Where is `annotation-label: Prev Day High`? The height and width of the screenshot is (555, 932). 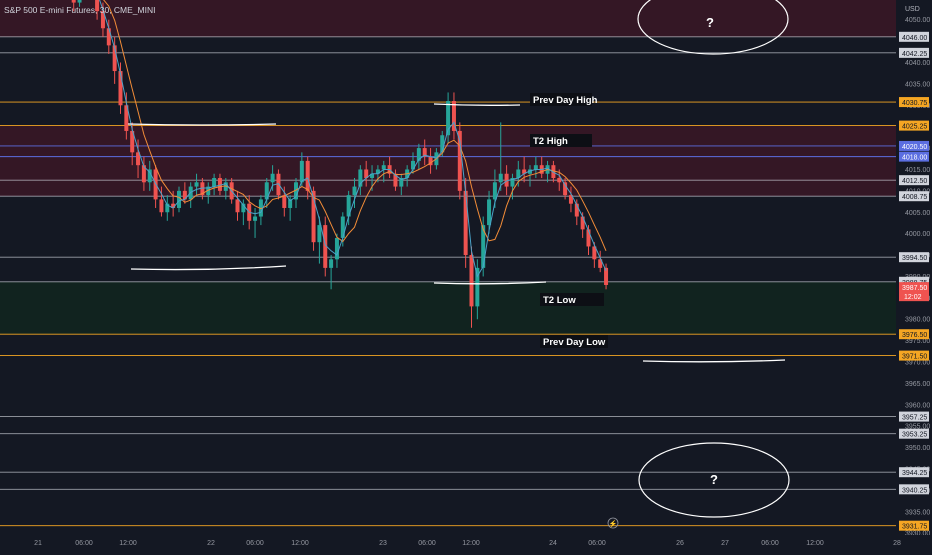 annotation-label: Prev Day High is located at coordinates (565, 100).